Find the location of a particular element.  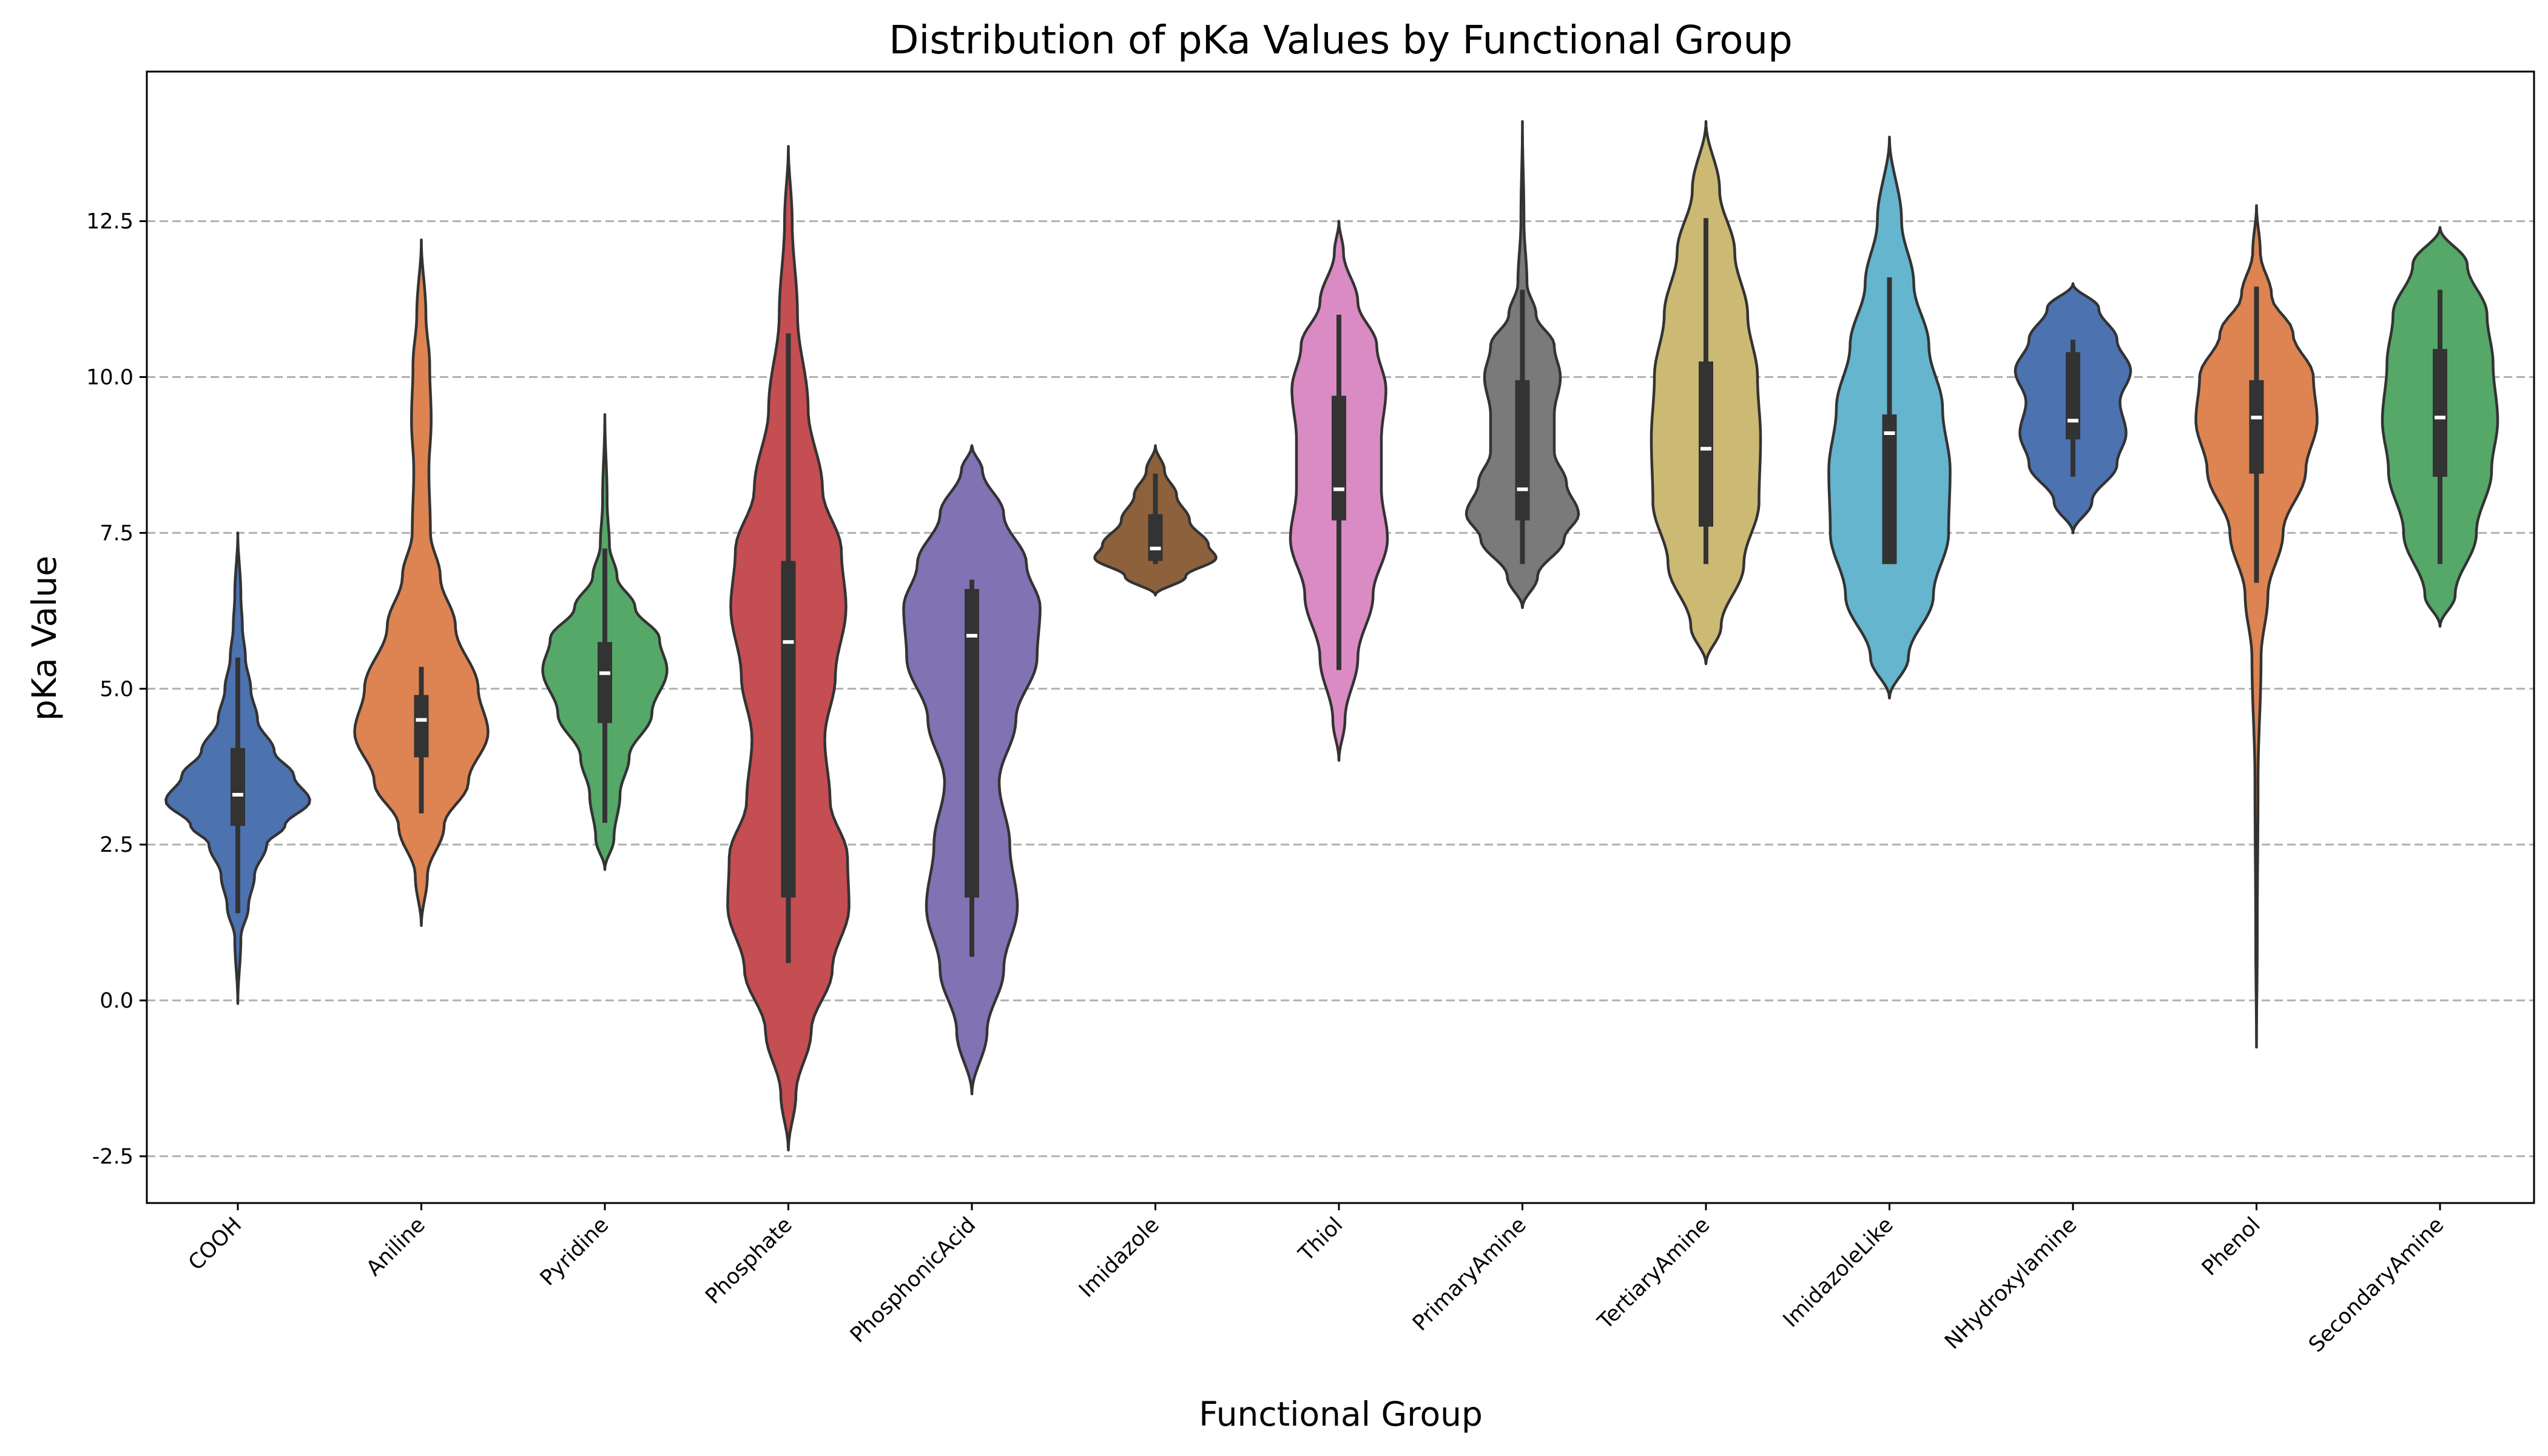

iqr-box-PrimaryAmine is located at coordinates (1522, 450).